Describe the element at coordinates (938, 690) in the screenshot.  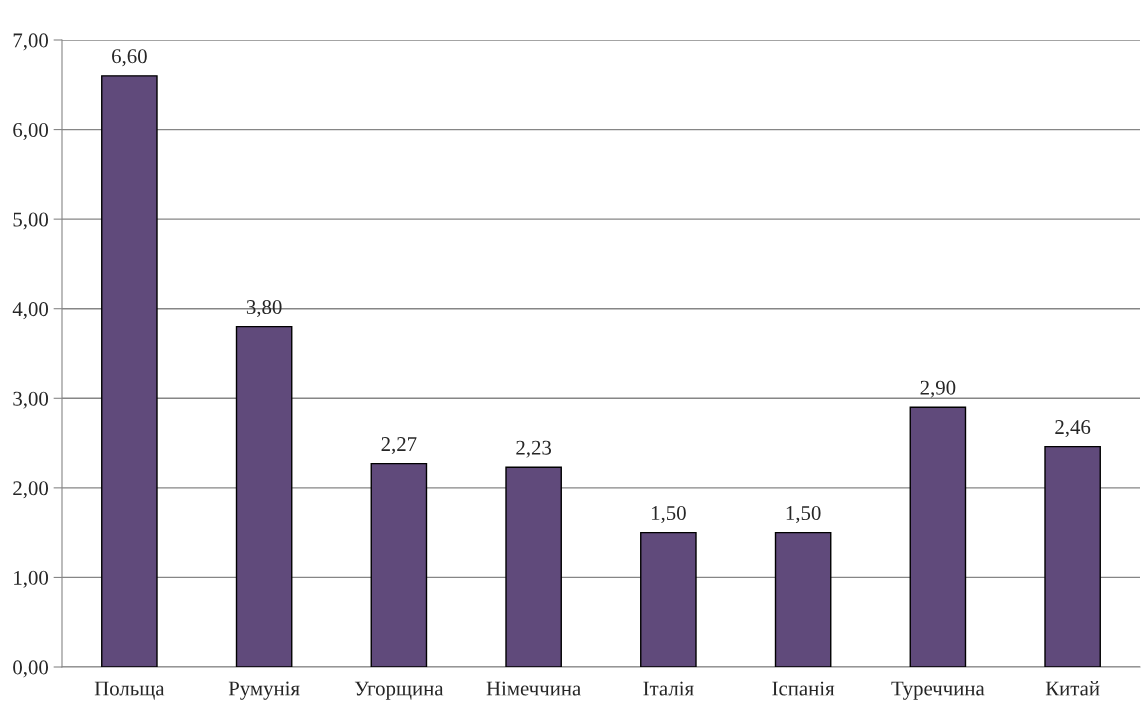
I see `x-tick-label: Туреччина` at that location.